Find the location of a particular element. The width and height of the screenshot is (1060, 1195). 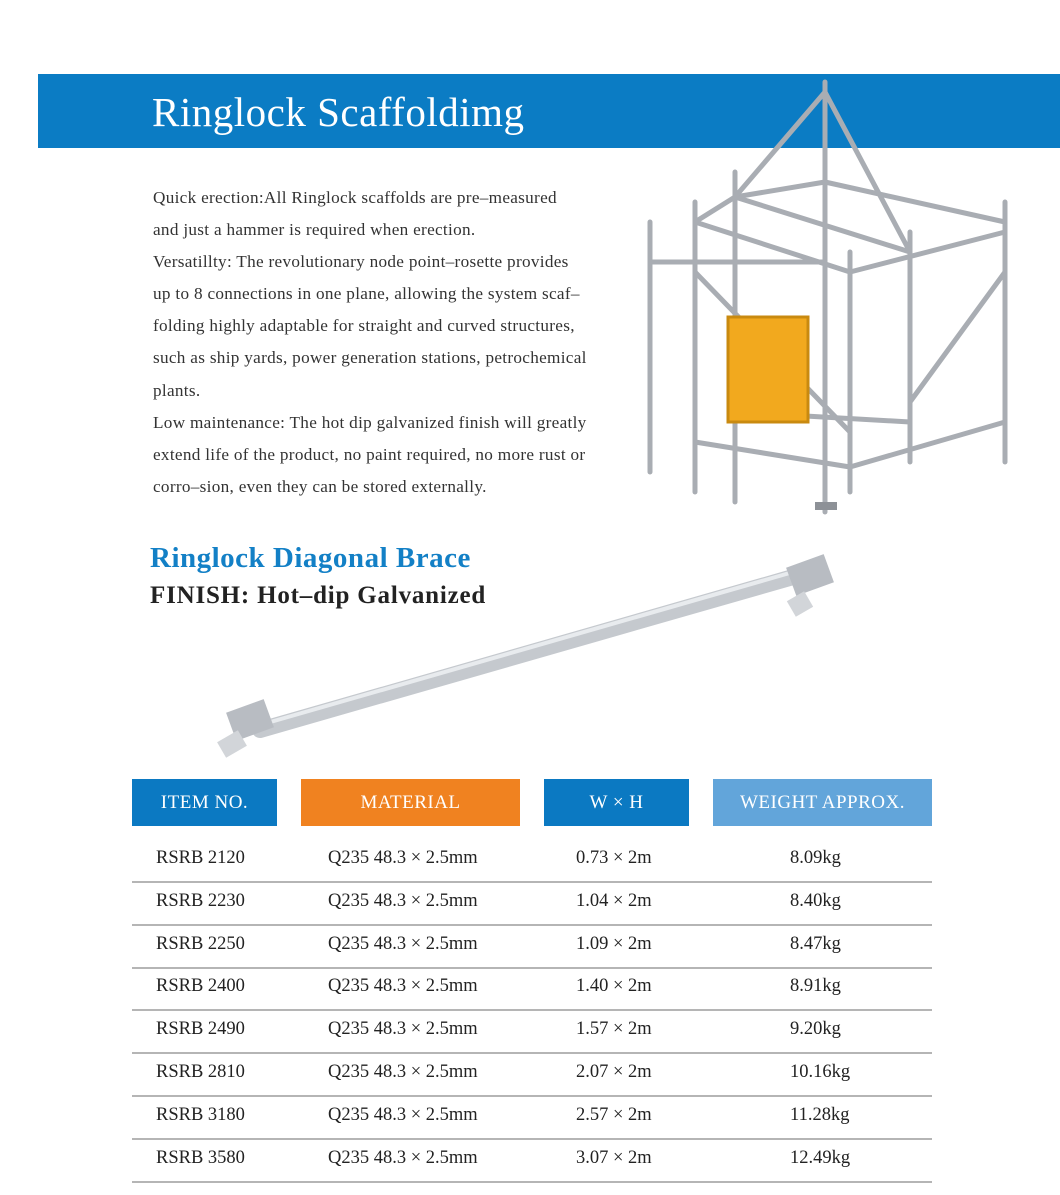

cell-weight: 12.49kg is located at coordinates (820, 1157).